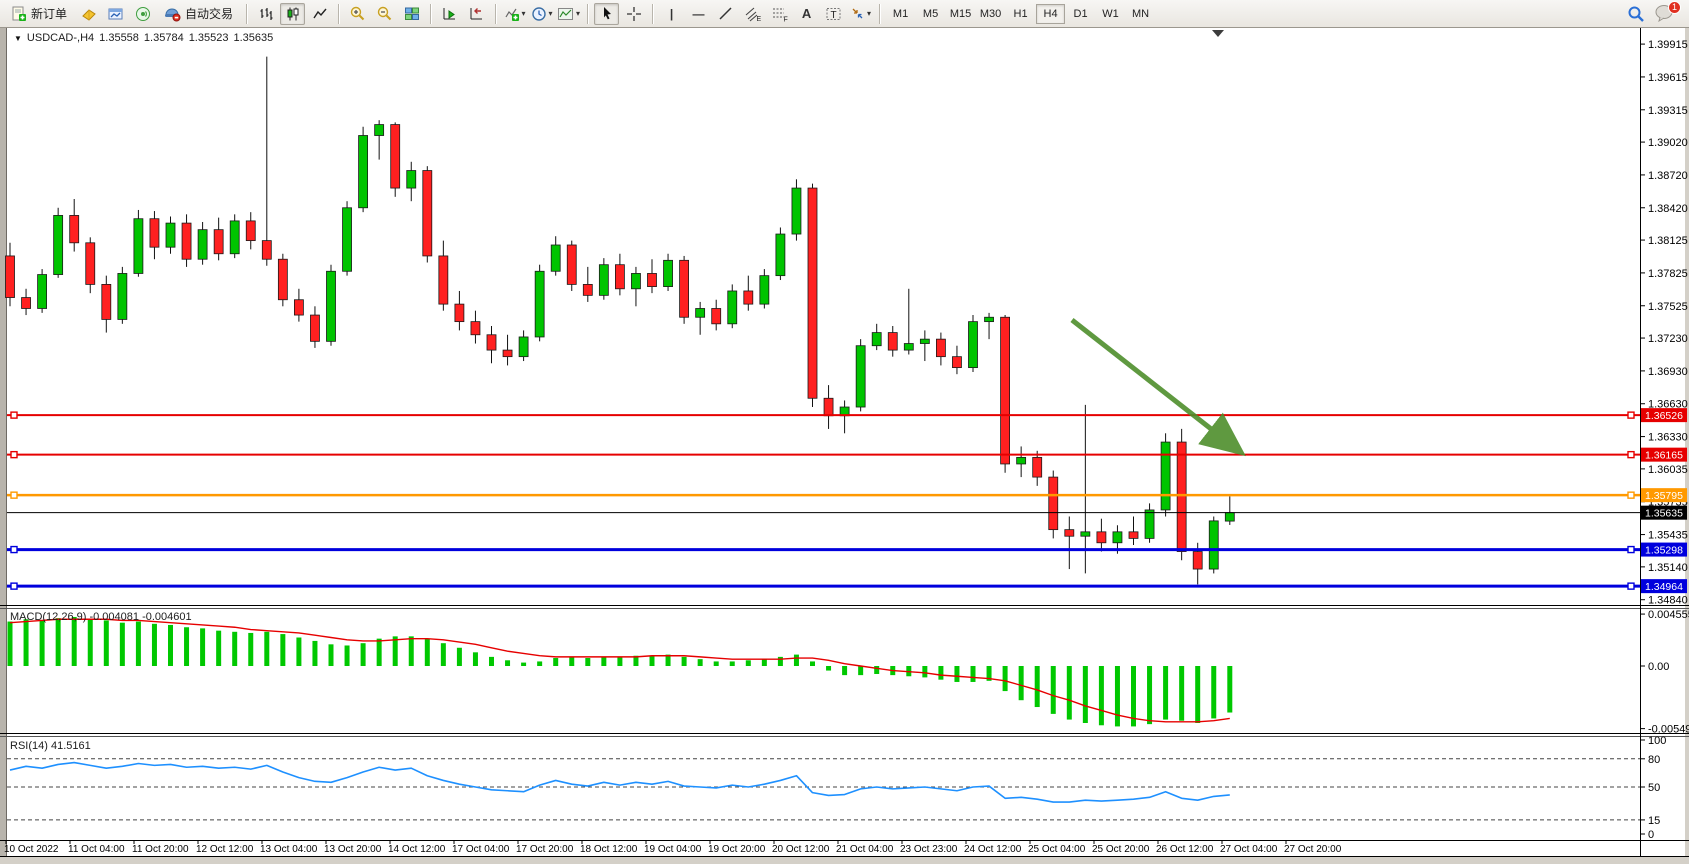 The width and height of the screenshot is (1689, 864). I want to click on market-watch-icon, so click(88, 14).